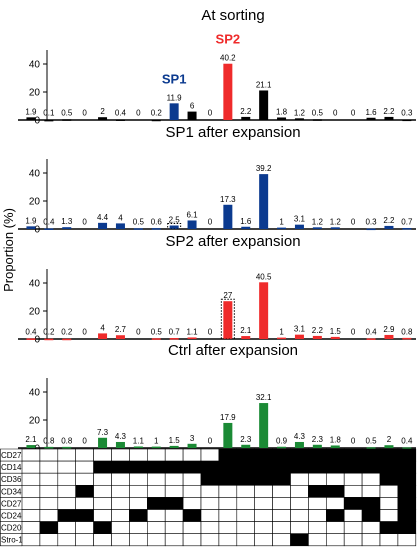 This screenshot has height=550, width=419. Describe the element at coordinates (13, 467) in the screenshot. I see `marker-label: CD146` at that location.